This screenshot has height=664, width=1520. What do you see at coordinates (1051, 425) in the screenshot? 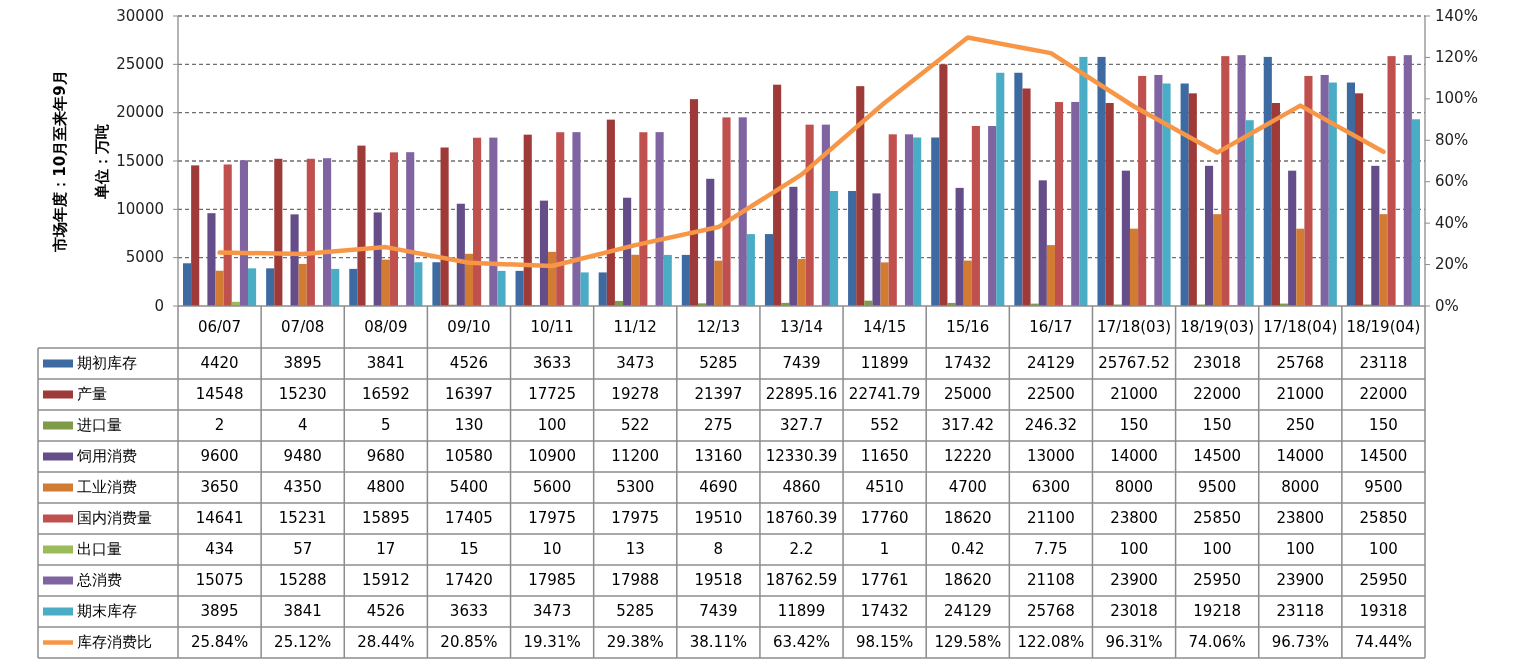
I see `data-label: 246.32` at bounding box center [1051, 425].